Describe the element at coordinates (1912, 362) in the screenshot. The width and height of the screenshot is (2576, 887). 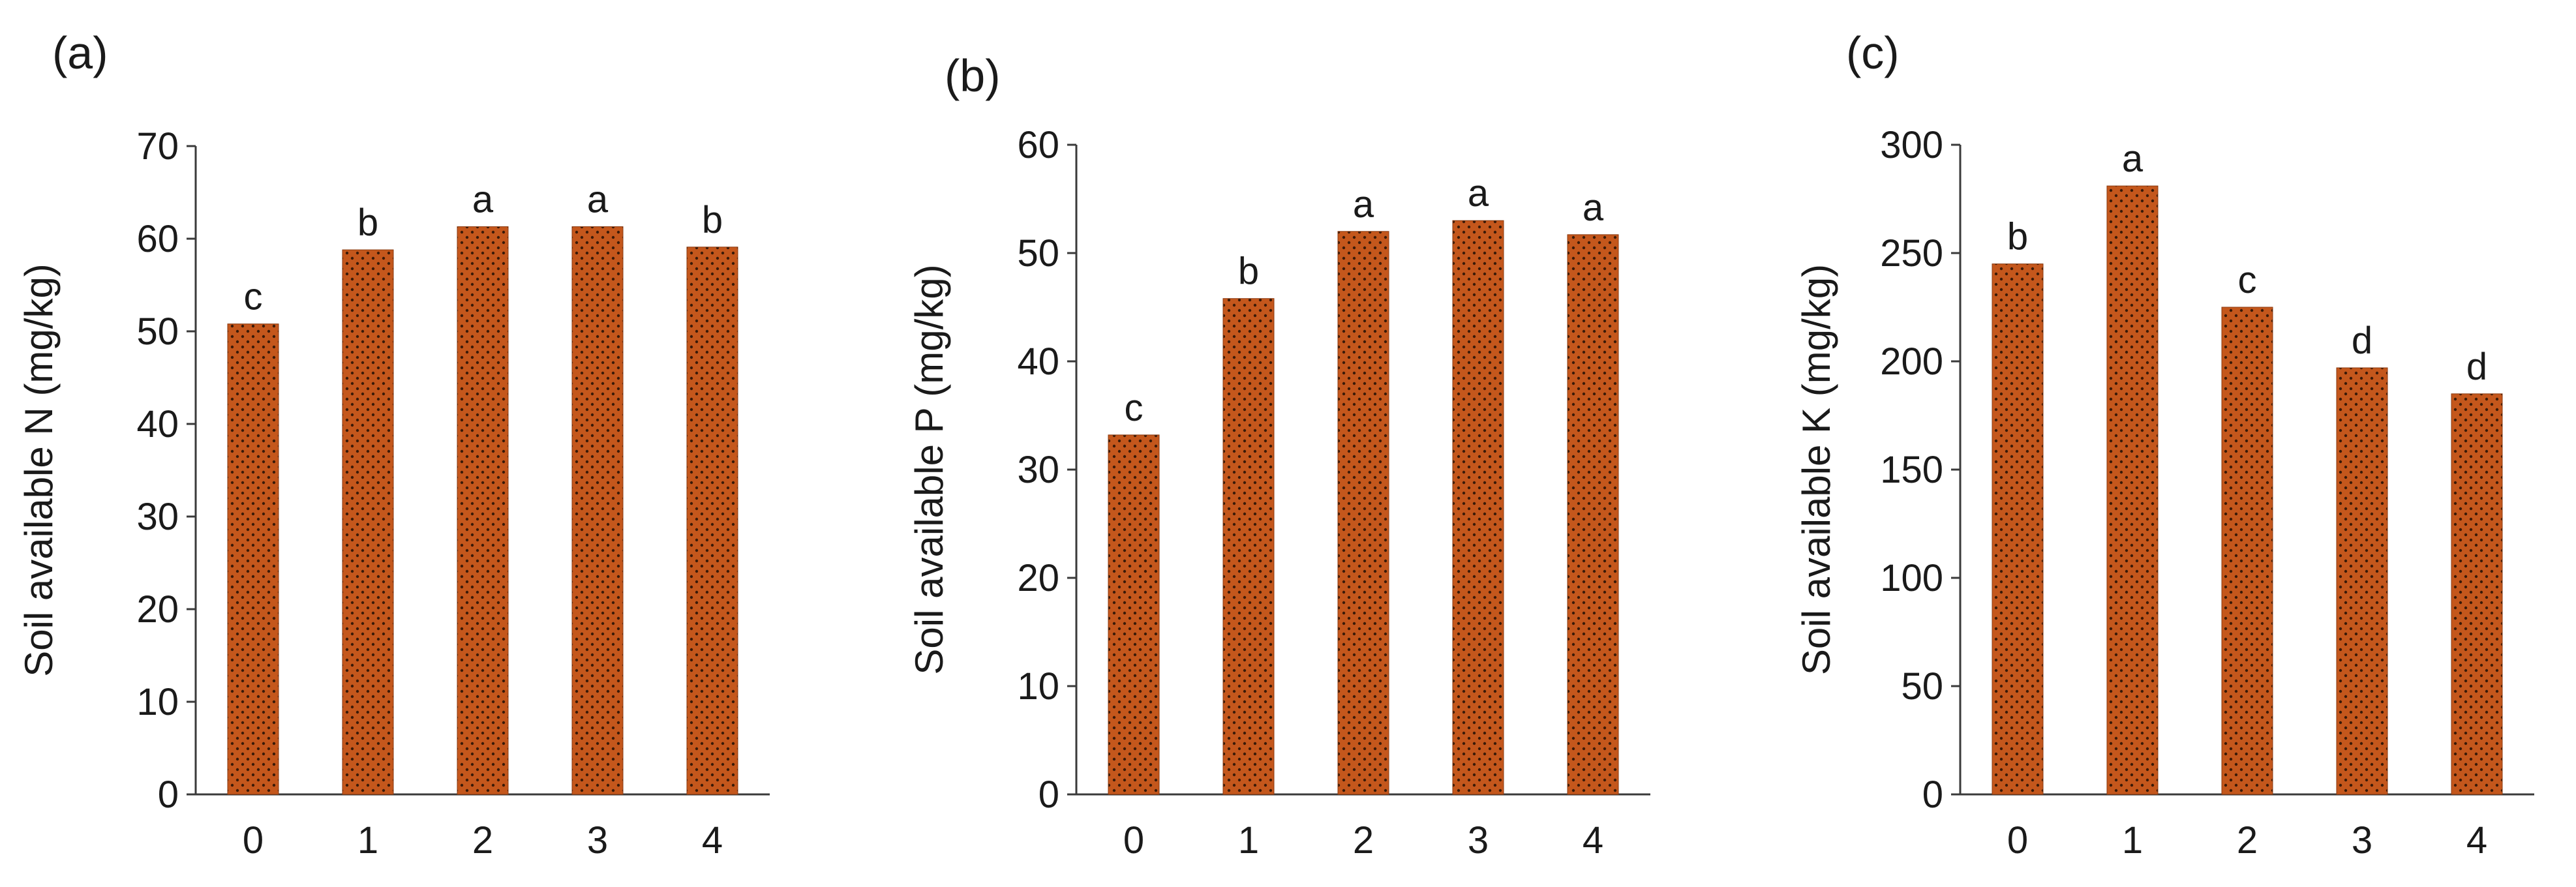
I see `y-tick-label: 200` at that location.